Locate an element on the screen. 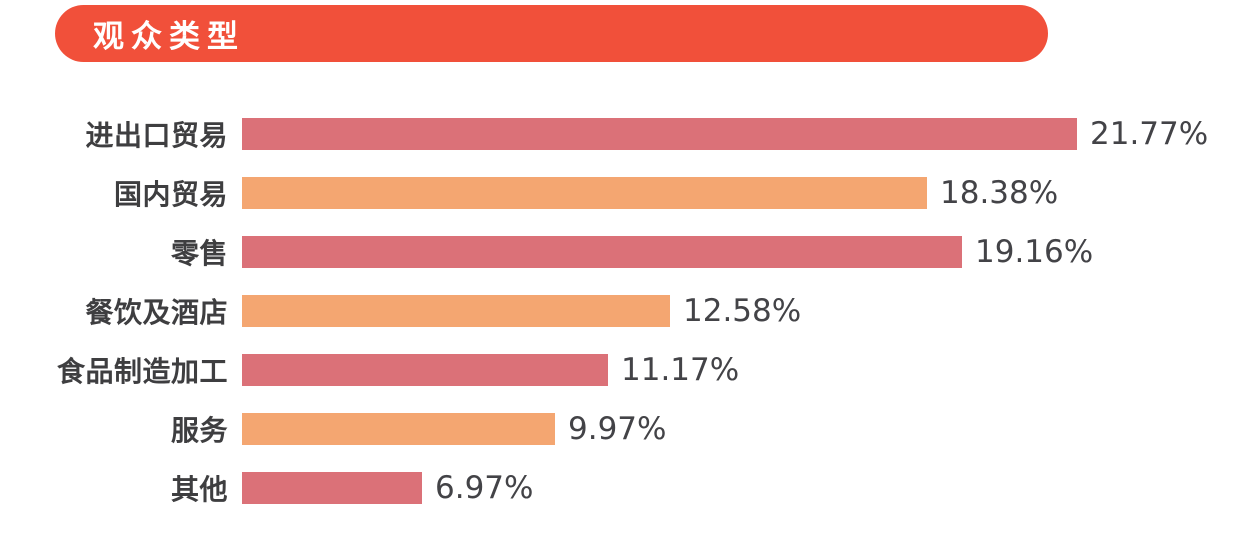  value-label: 11.17% is located at coordinates (680, 369).